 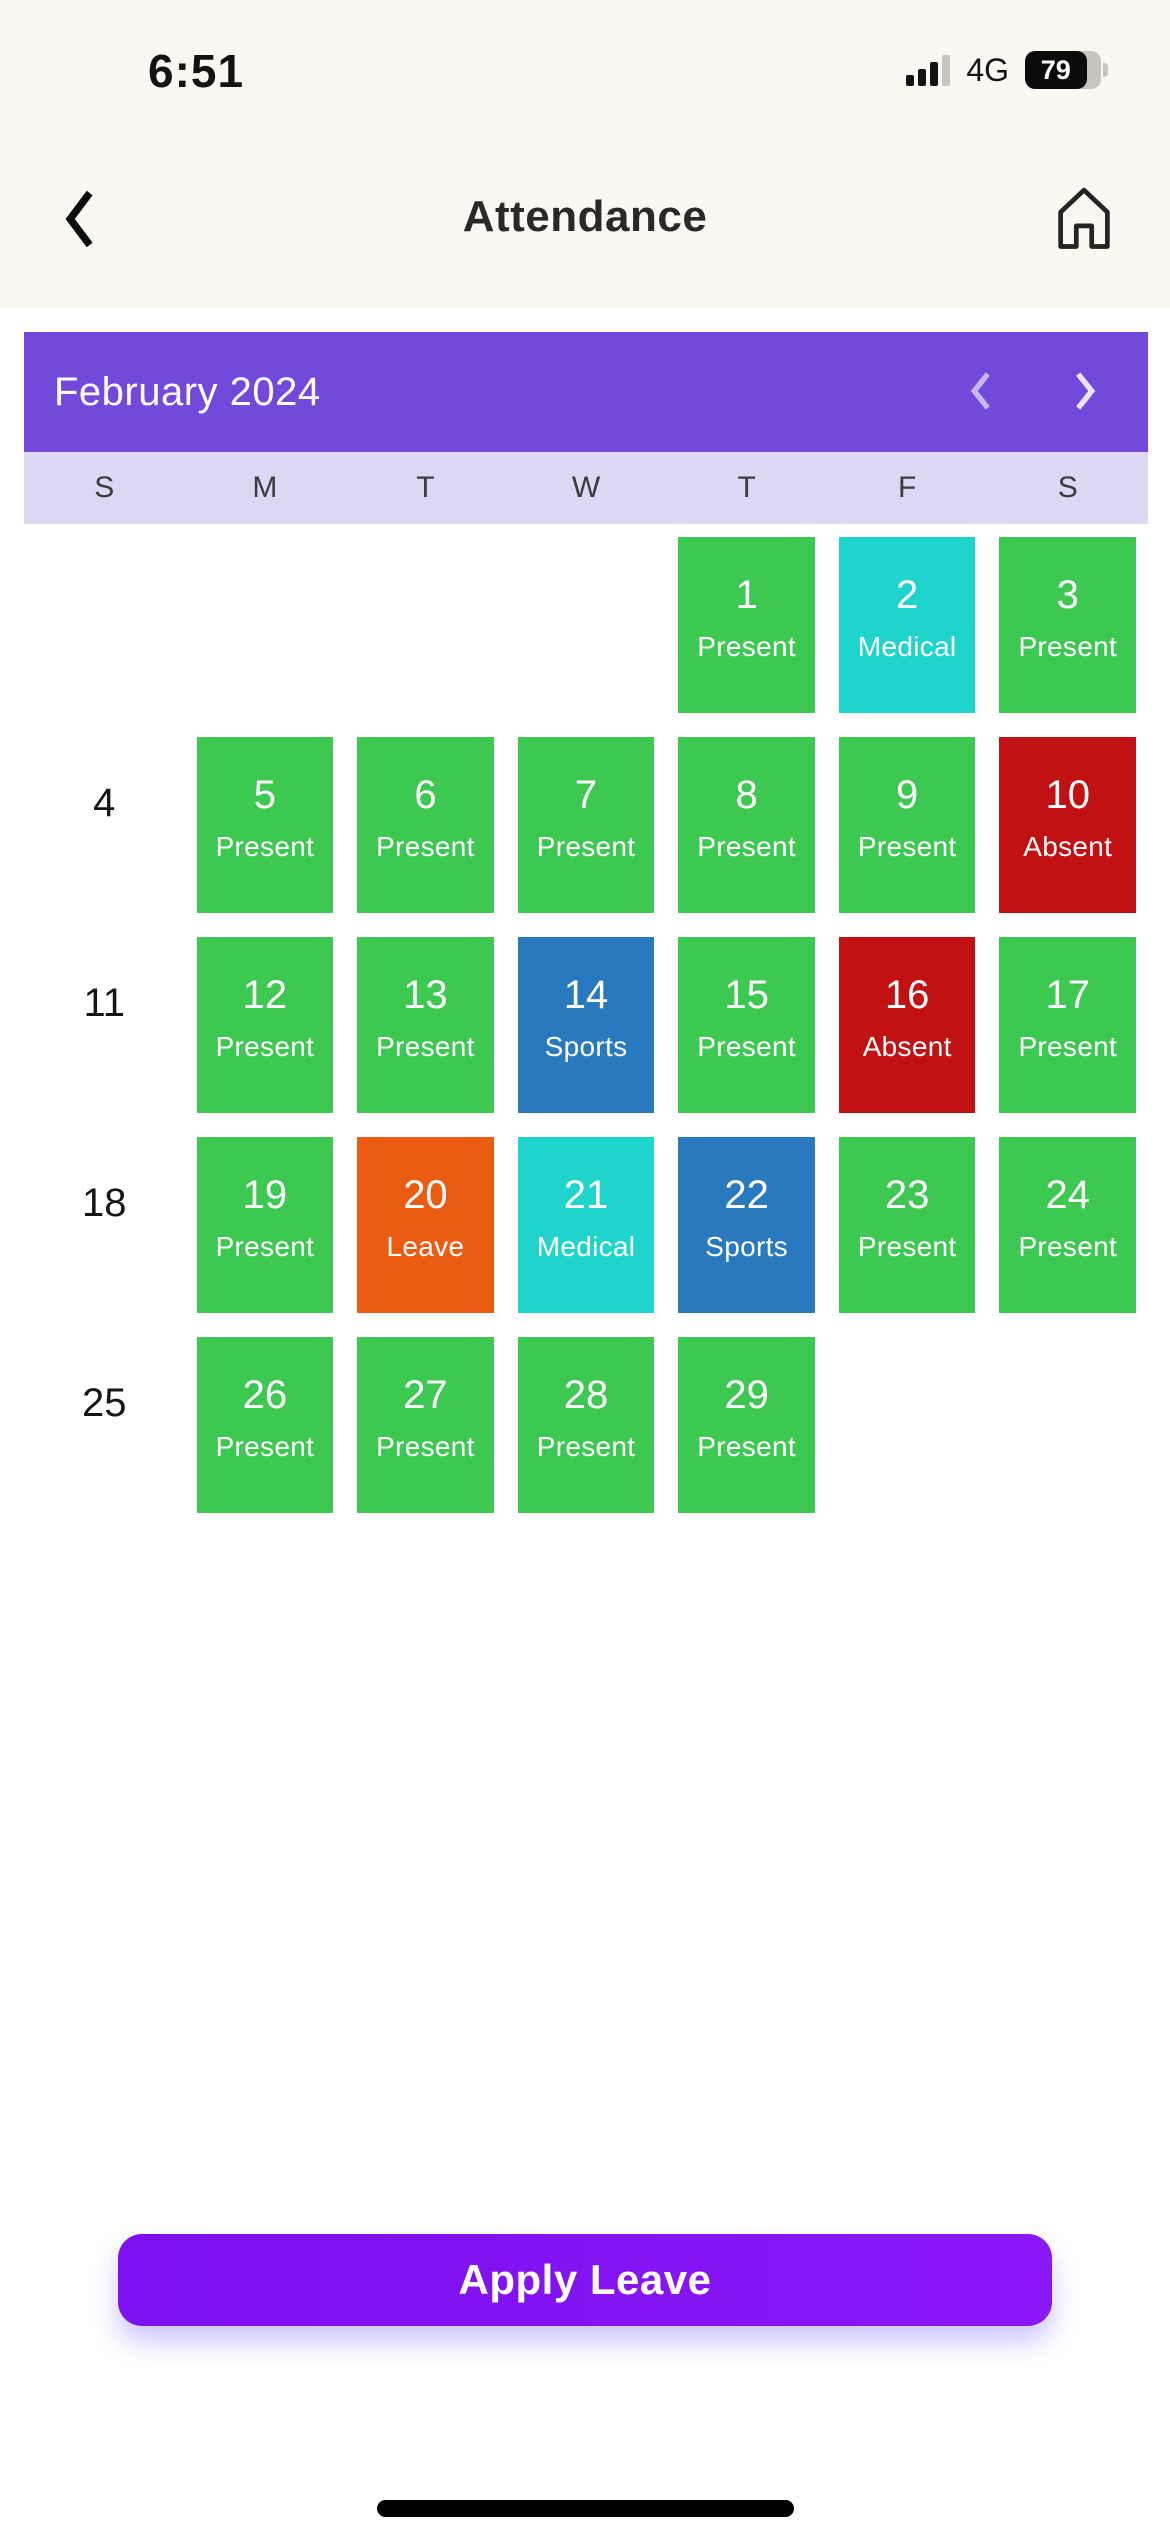 What do you see at coordinates (265, 487) in the screenshot?
I see `day-of-week-label: M` at bounding box center [265, 487].